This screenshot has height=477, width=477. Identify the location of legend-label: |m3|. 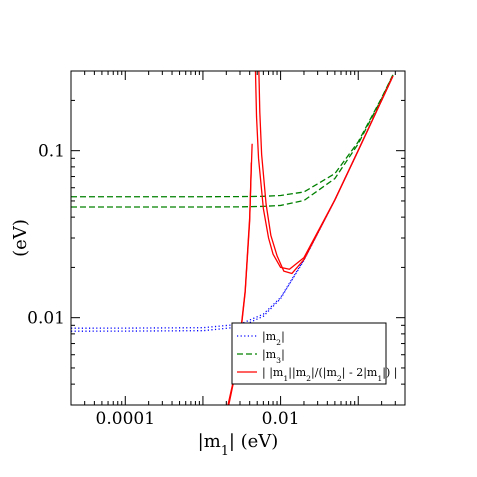
(273, 356).